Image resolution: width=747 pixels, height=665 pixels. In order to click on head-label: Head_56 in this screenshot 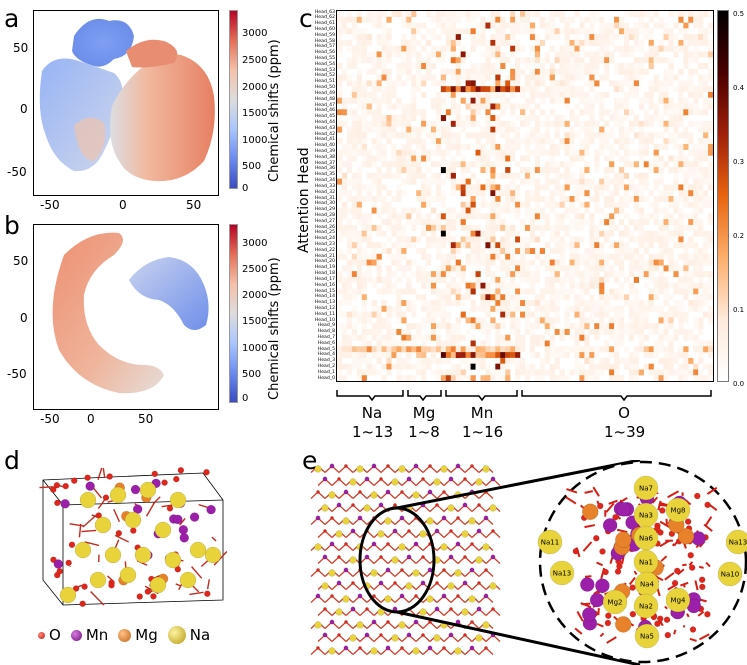, I will do `click(324, 53)`.